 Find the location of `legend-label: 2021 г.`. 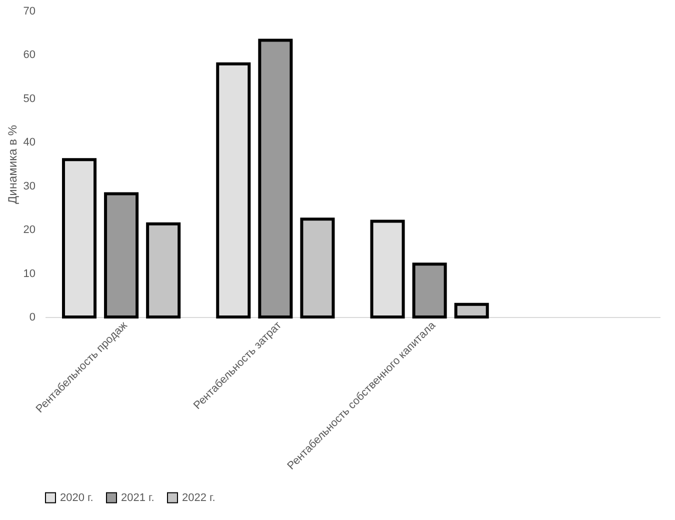

legend-label: 2021 г. is located at coordinates (137, 498).